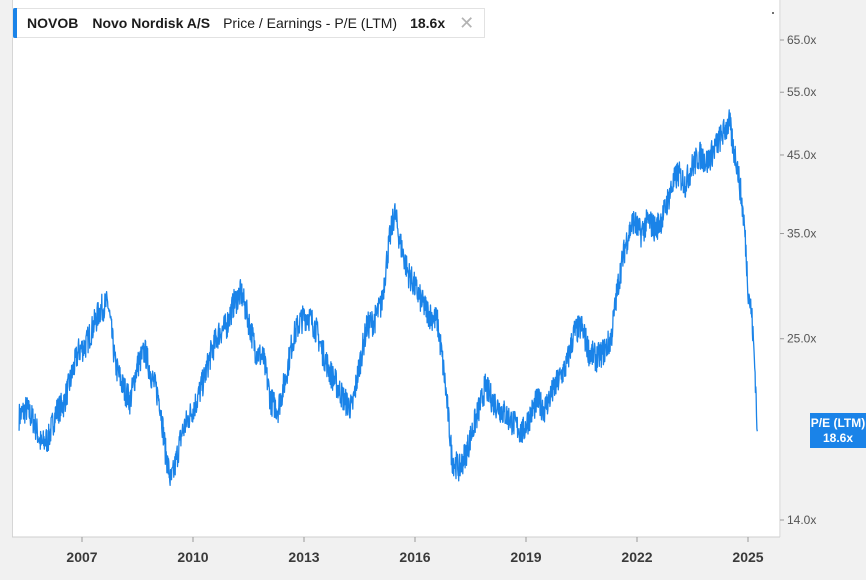 The height and width of the screenshot is (580, 866). What do you see at coordinates (801, 155) in the screenshot?
I see `y-tick-label: 45.0x` at bounding box center [801, 155].